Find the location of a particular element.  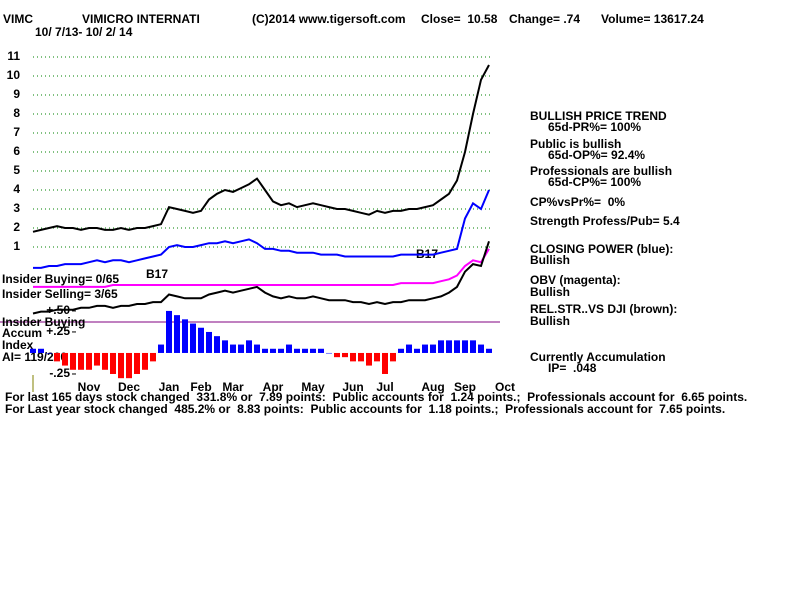

side-text: CP%vsPr%= 0% is located at coordinates (577, 202).